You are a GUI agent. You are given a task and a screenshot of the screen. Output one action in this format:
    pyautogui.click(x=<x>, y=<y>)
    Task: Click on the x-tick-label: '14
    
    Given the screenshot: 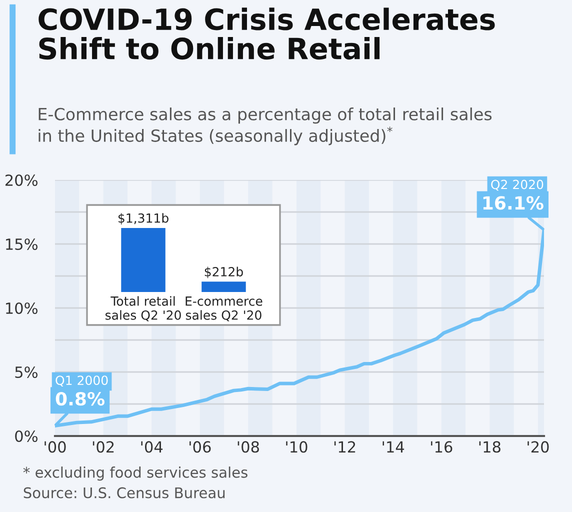 What is the action you would take?
    pyautogui.click(x=393, y=446)
    